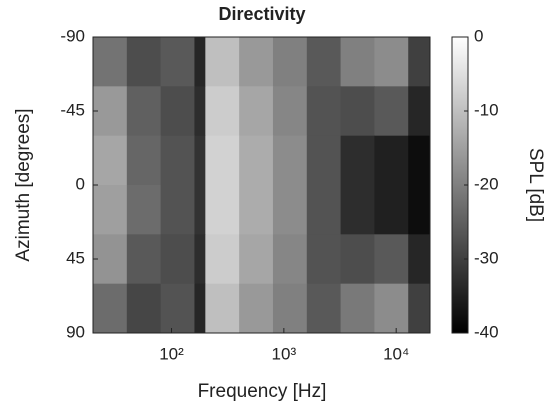 This screenshot has height=413, width=558. What do you see at coordinates (486, 109) in the screenshot?
I see `colorbar-tick-label: -10` at bounding box center [486, 109].